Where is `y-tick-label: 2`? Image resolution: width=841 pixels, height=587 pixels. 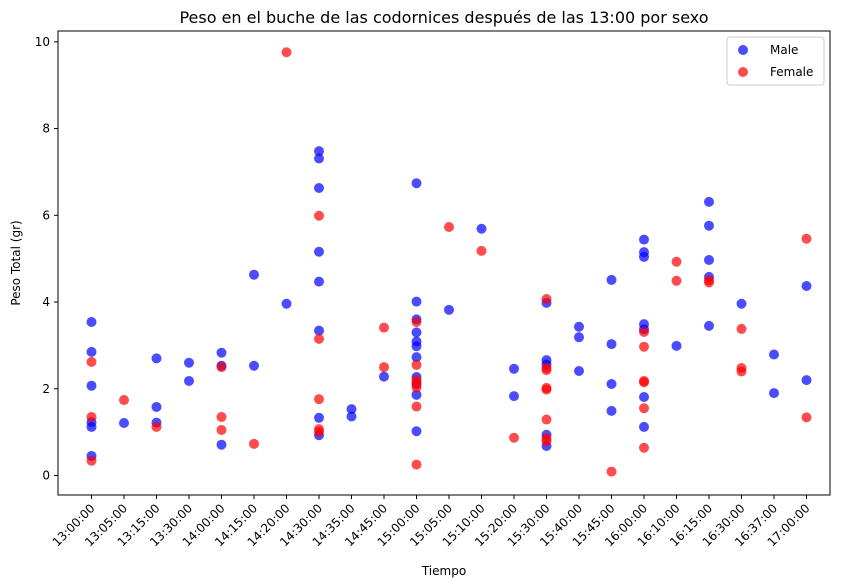
y-tick-label: 2 is located at coordinates (46, 389).